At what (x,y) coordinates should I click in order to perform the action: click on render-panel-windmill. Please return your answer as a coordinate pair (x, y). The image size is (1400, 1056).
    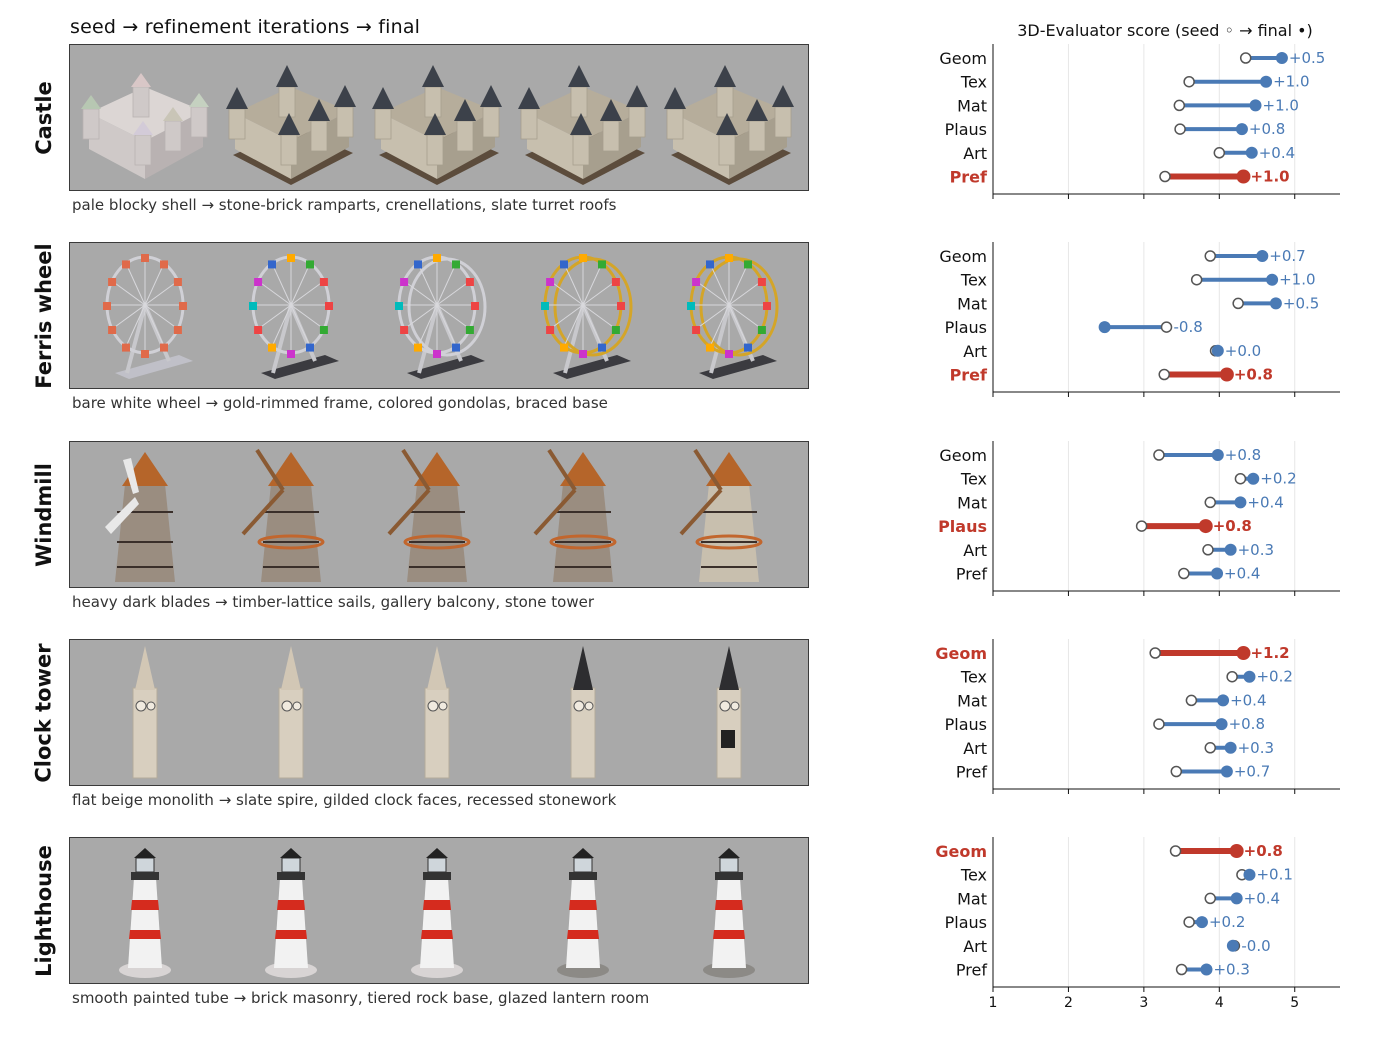
    Looking at the image, I should click on (439, 514).